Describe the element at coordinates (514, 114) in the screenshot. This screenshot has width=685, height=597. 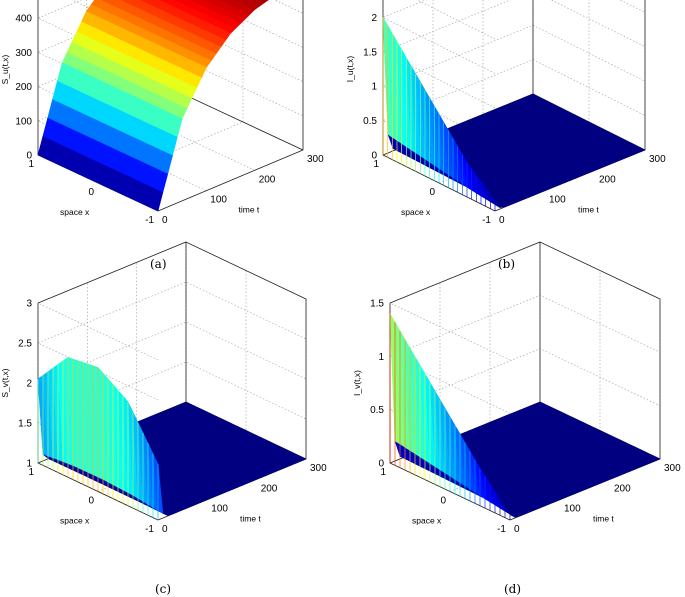
I see `surface-b` at that location.